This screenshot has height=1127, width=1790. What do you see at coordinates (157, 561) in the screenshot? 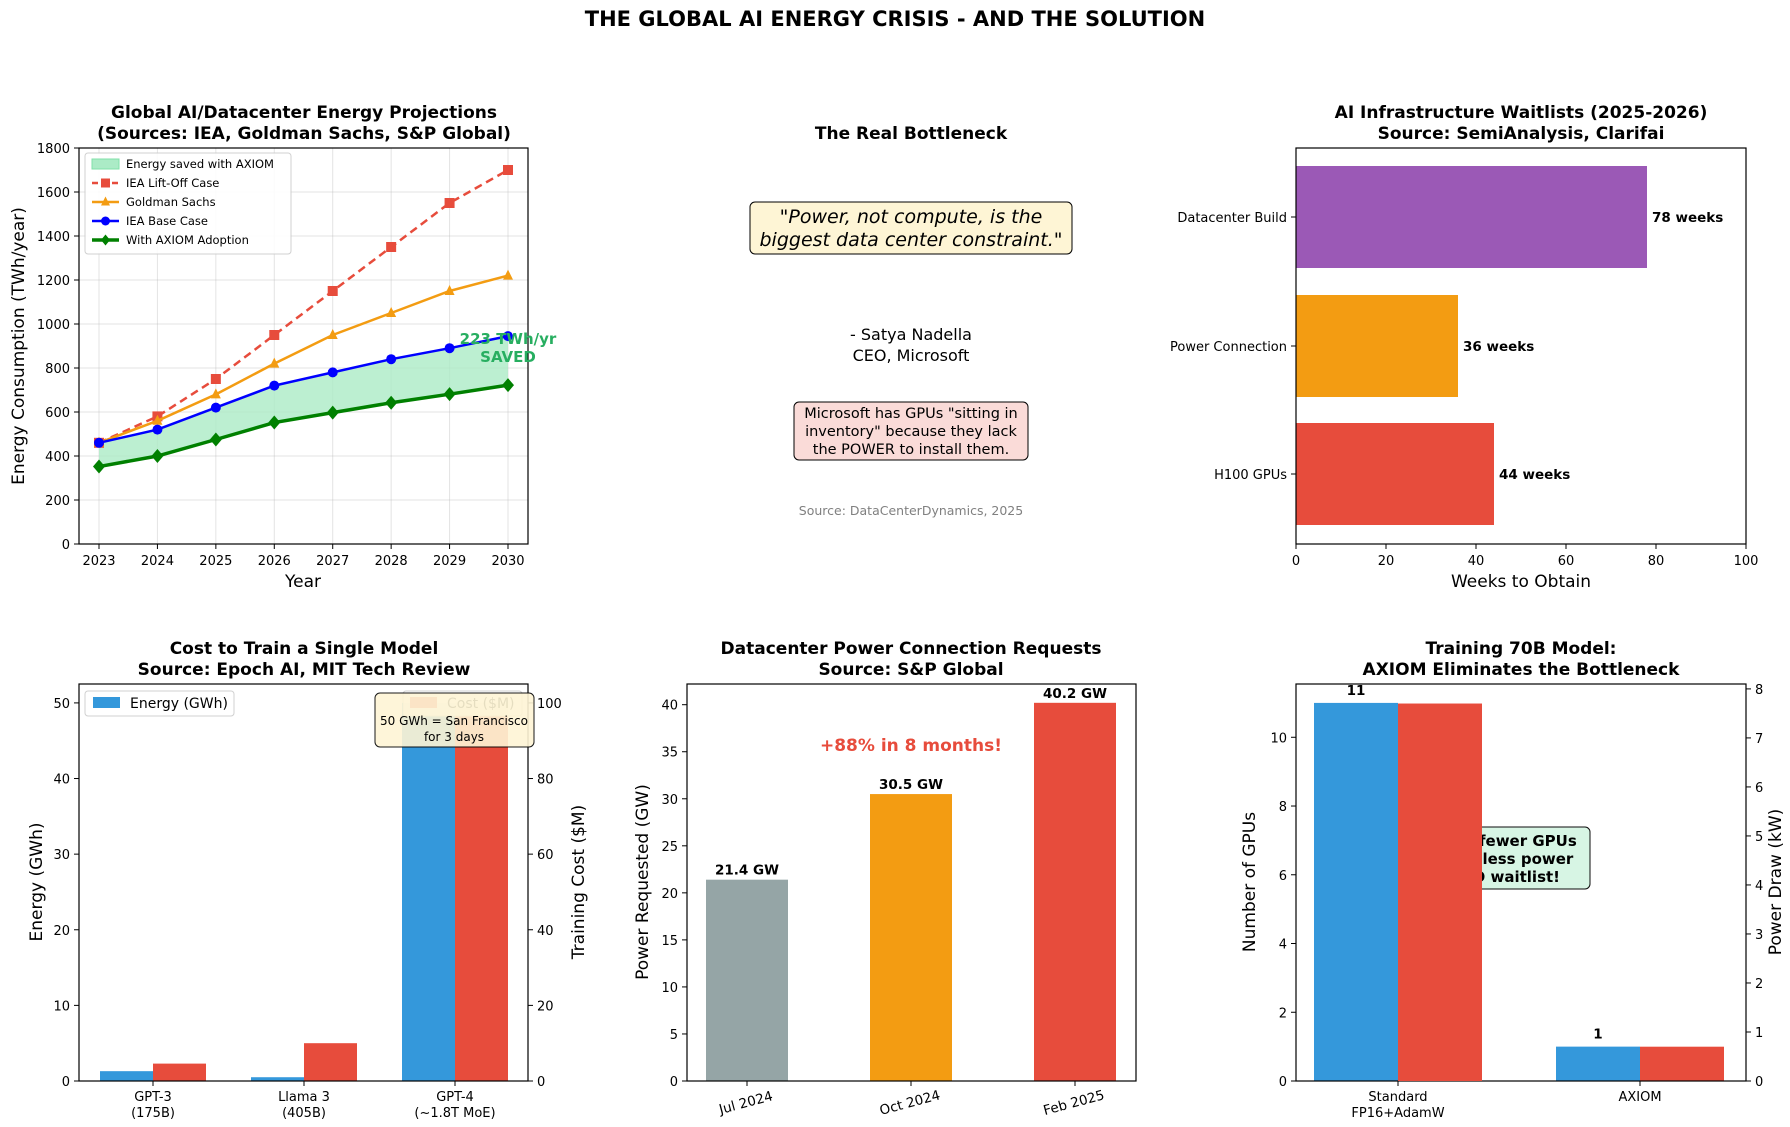
I see `x-tick-label: 2024` at bounding box center [157, 561].